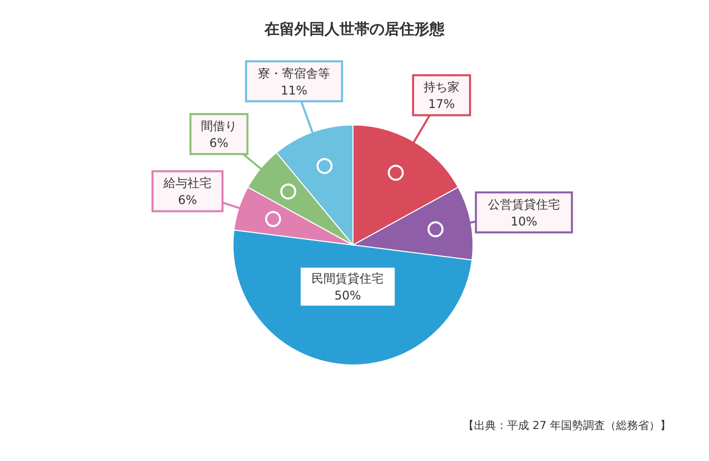 The height and width of the screenshot is (461, 709). I want to click on slice-label: 持ち家, so click(442, 87).